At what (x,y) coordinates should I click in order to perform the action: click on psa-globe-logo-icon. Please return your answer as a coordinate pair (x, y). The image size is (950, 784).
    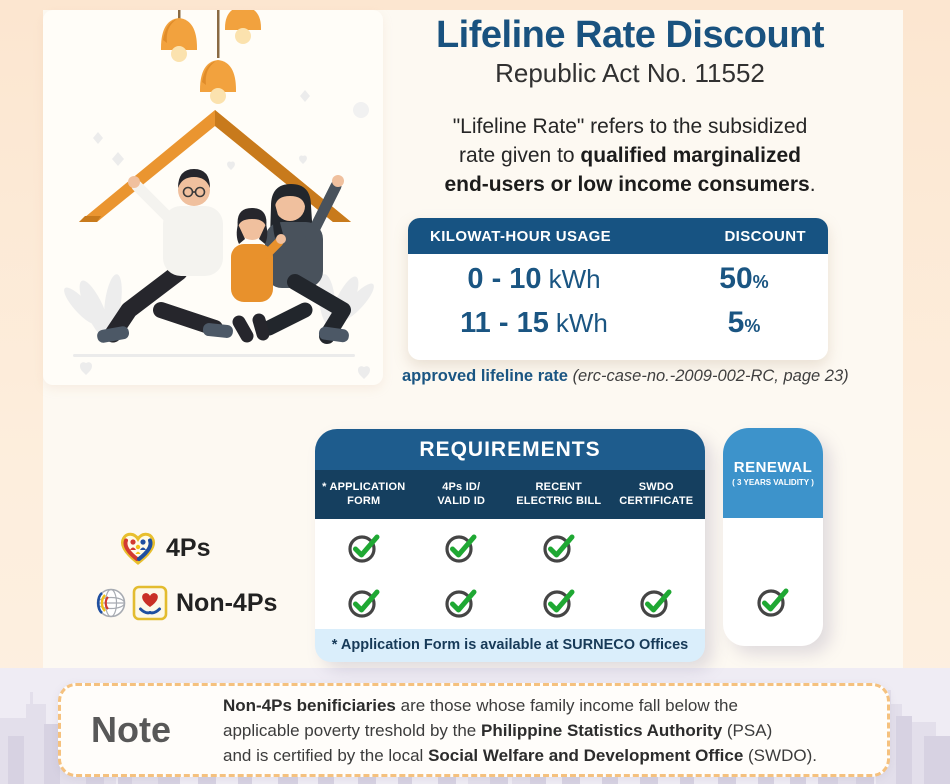
    Looking at the image, I should click on (111, 603).